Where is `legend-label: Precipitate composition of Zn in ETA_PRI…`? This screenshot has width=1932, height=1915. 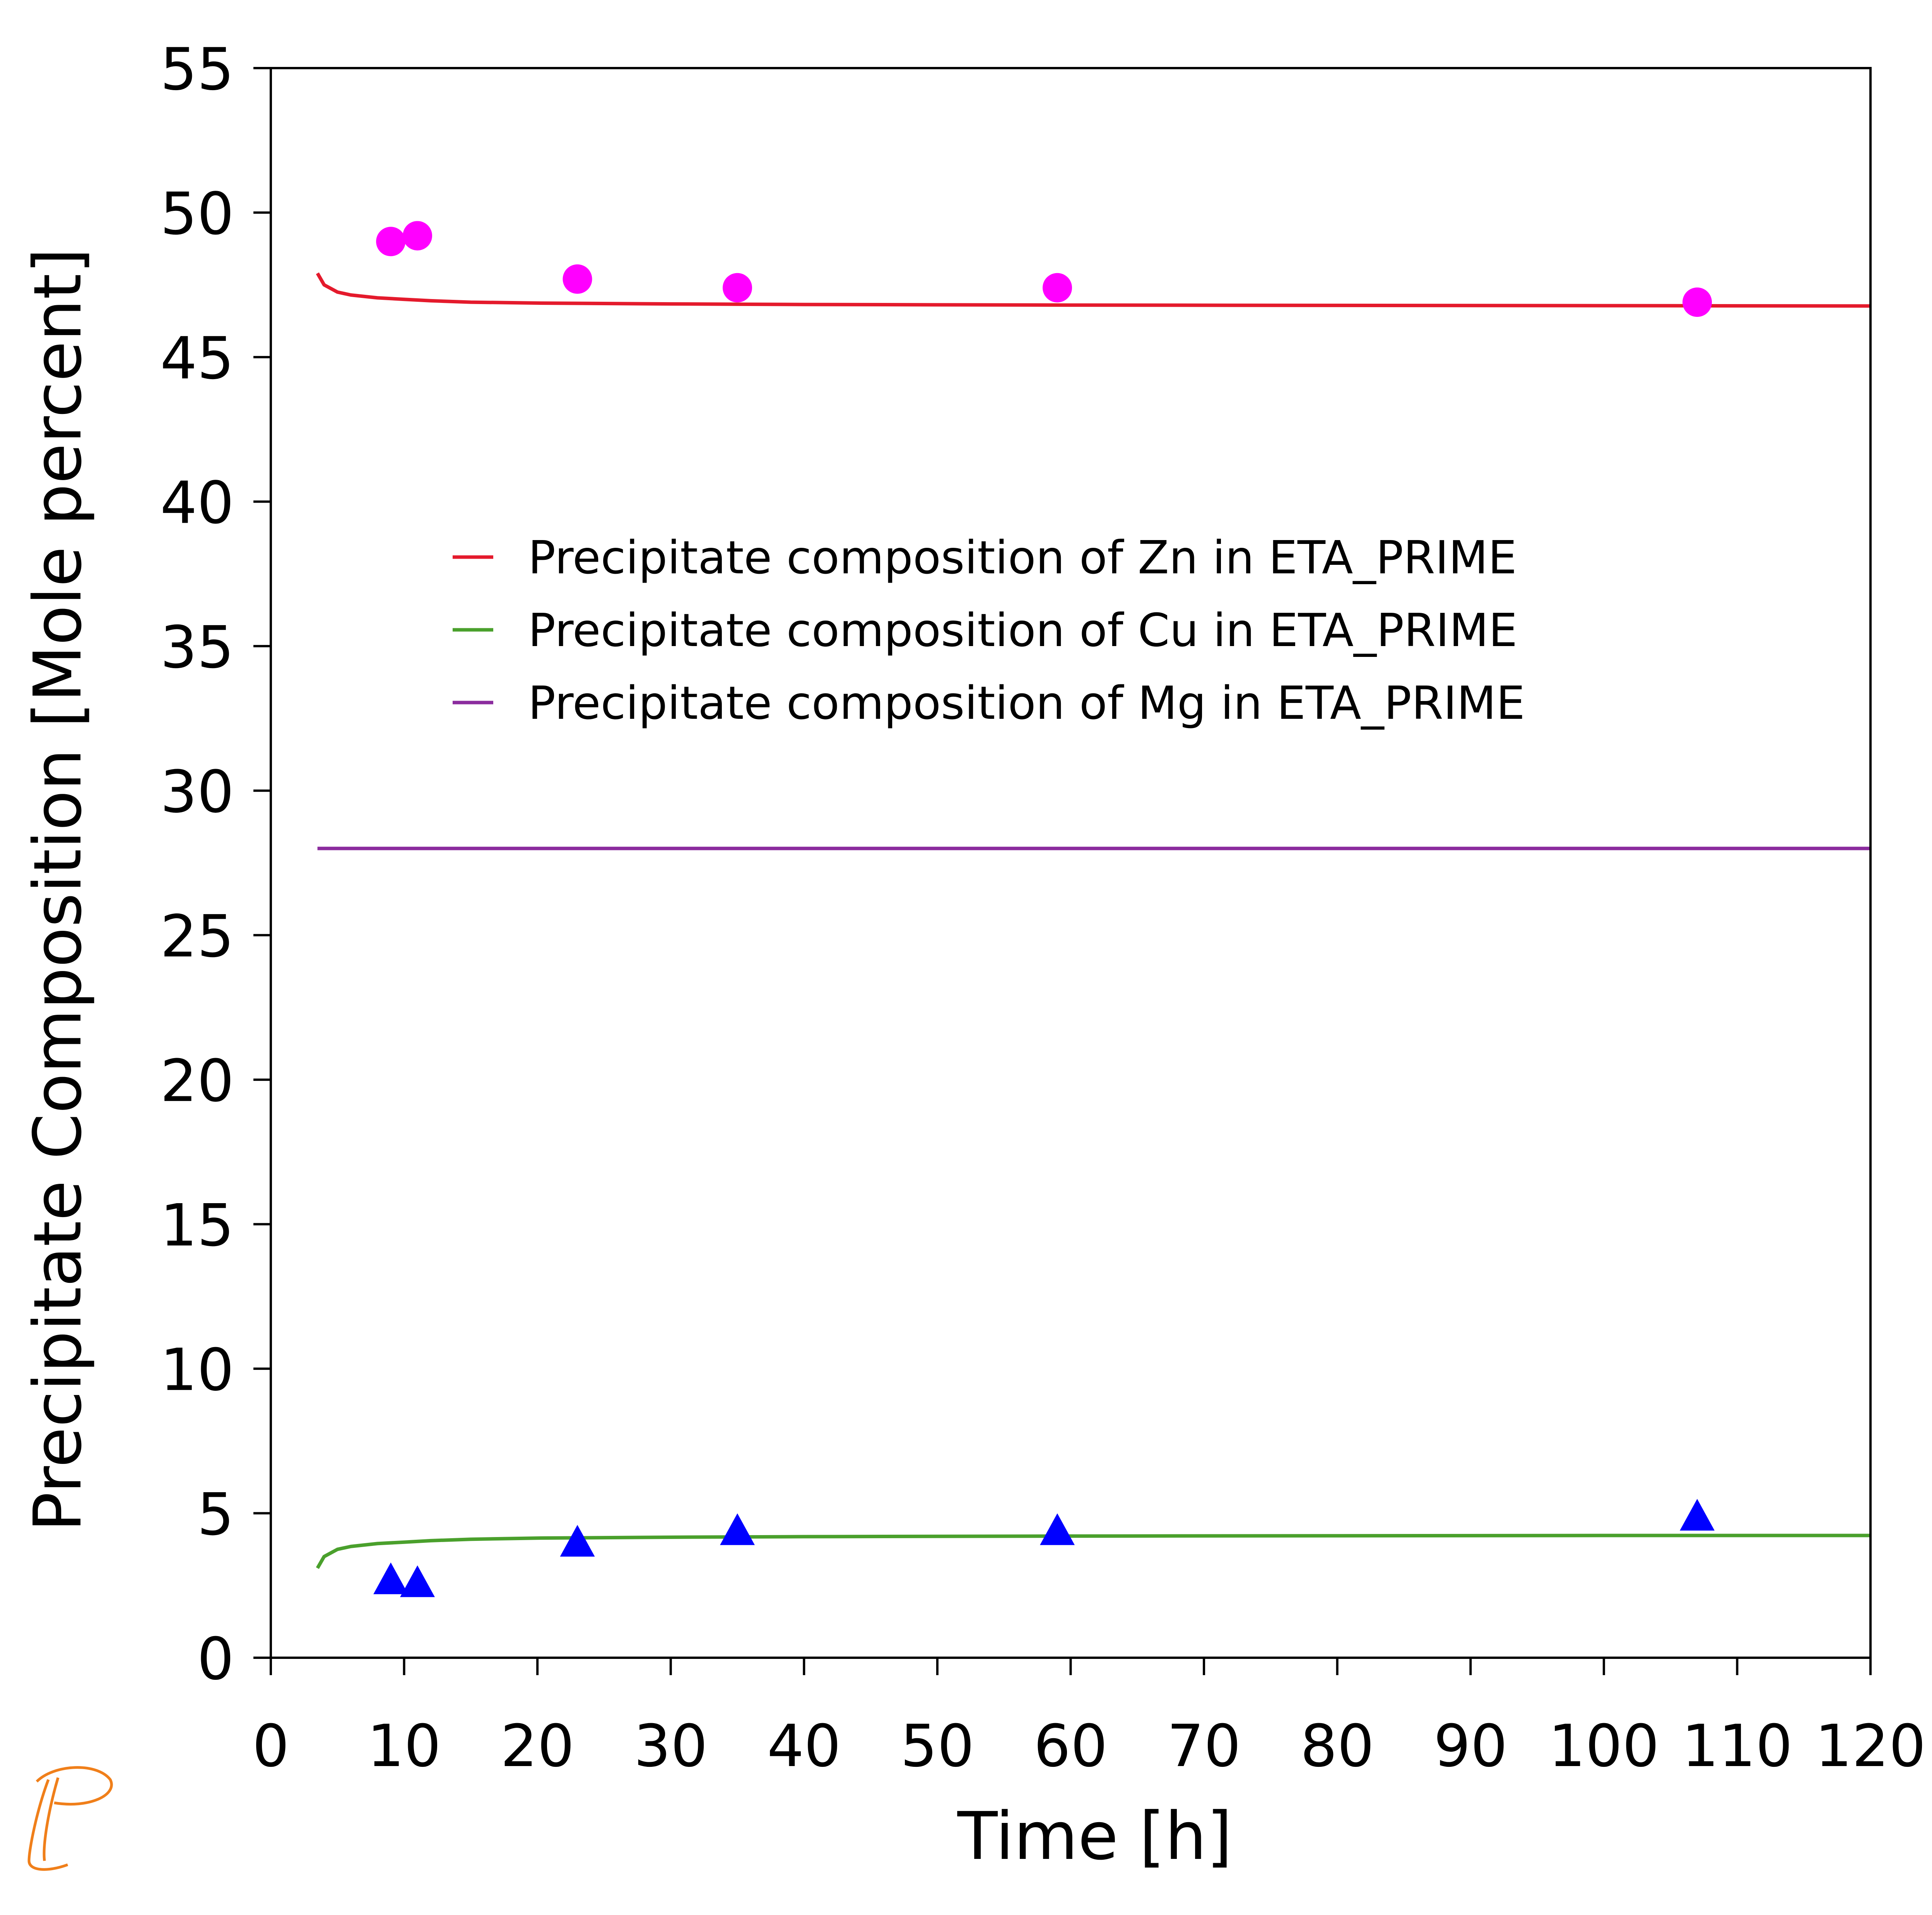 legend-label: Precipitate composition of Zn in ETA_PRI… is located at coordinates (1022, 557).